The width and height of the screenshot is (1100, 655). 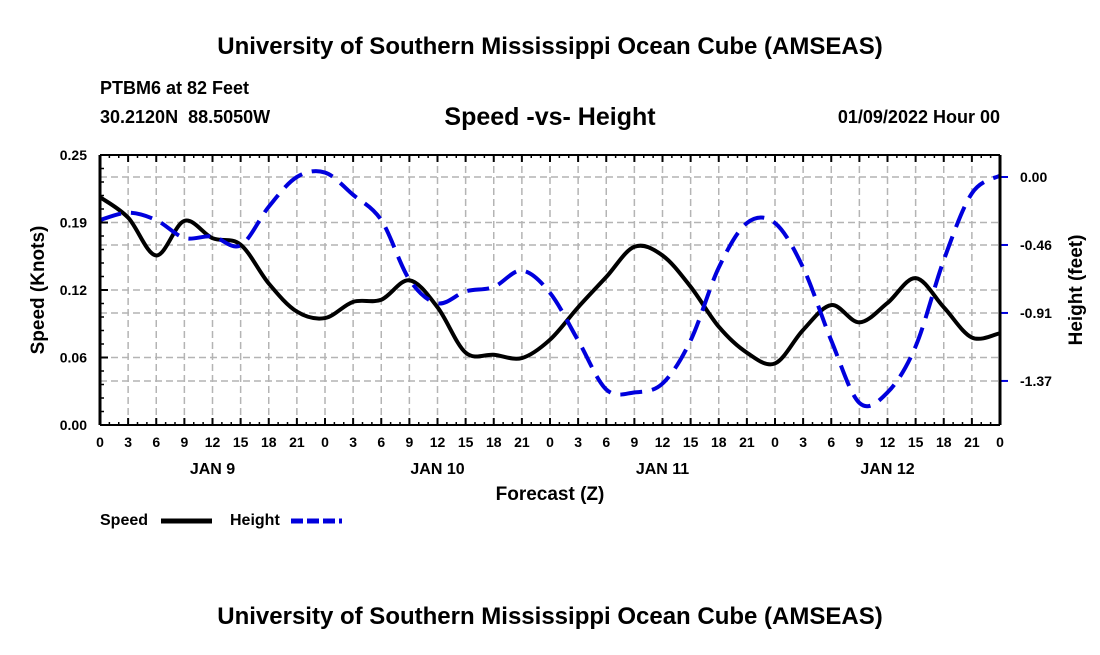 What do you see at coordinates (1036, 245) in the screenshot?
I see `y2-tick-label: -0.46` at bounding box center [1036, 245].